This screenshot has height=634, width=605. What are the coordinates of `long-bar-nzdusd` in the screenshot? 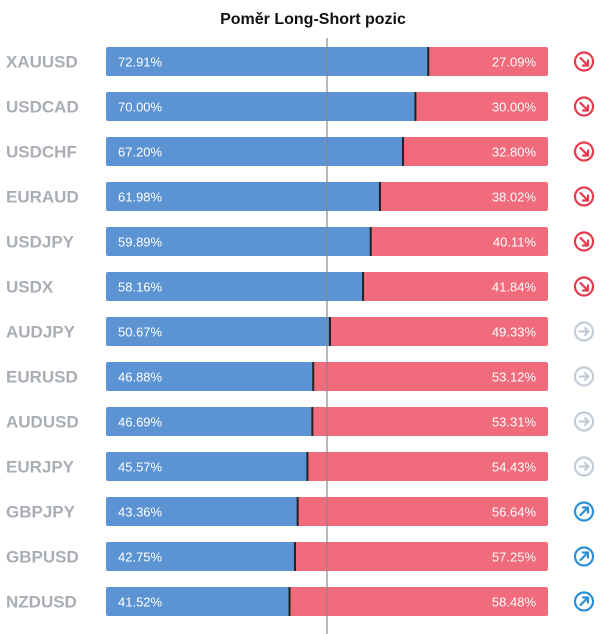 It's located at (198, 601).